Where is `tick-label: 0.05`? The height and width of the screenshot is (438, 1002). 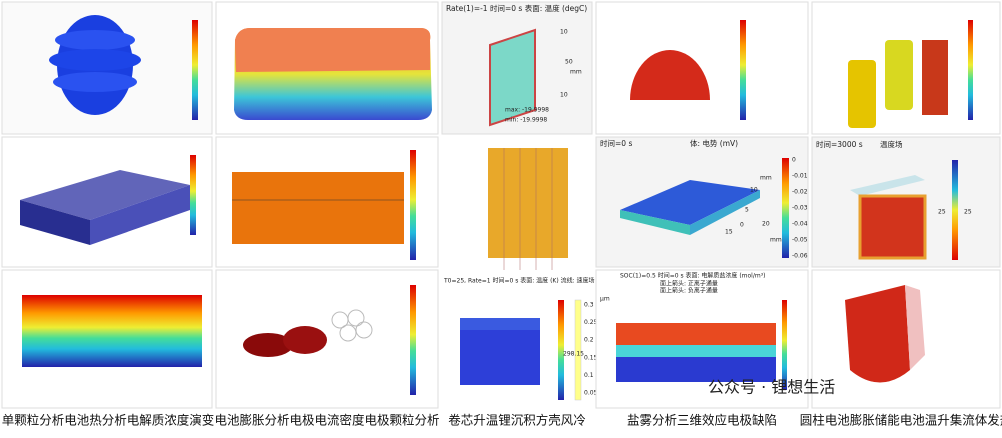
tick-label: 0.05 is located at coordinates (591, 393).